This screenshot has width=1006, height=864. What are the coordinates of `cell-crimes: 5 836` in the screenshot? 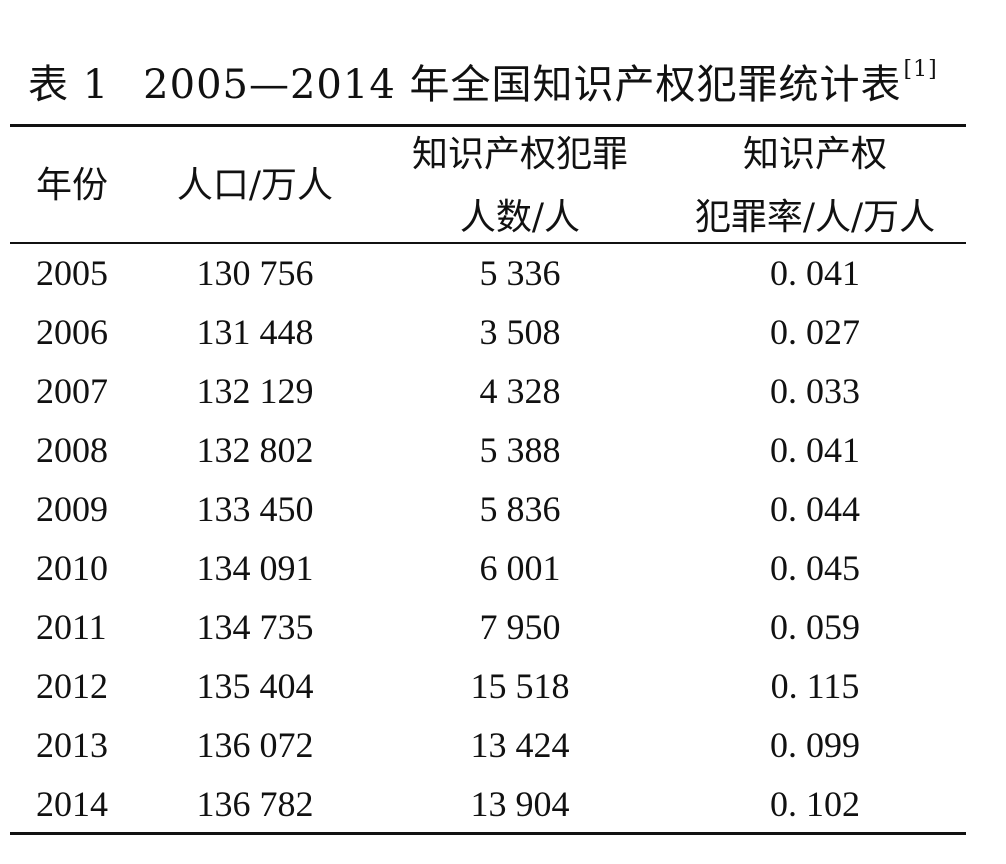 It's located at (520, 509).